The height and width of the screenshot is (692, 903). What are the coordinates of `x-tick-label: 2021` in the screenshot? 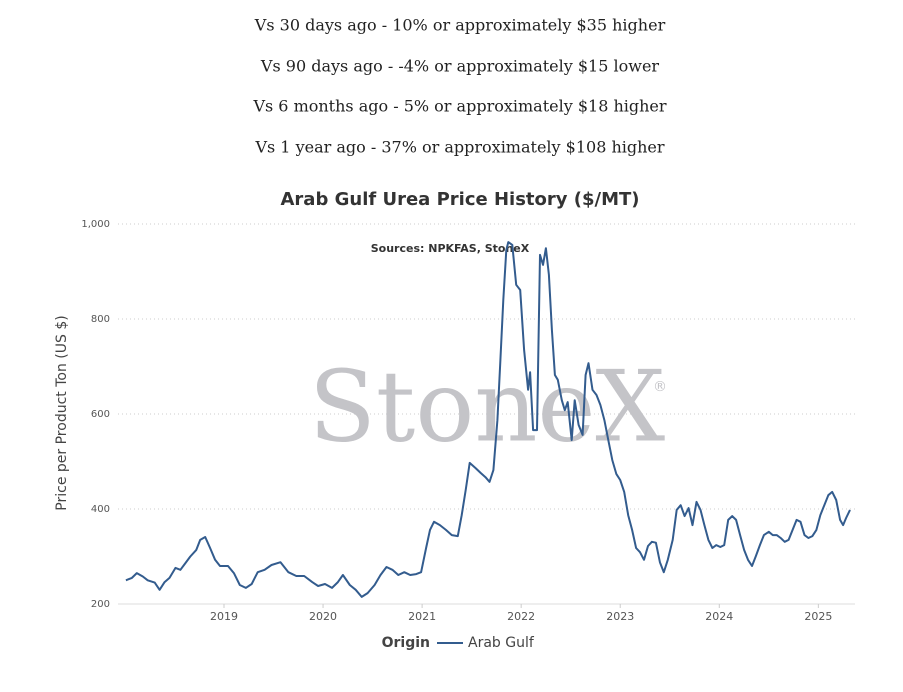 It's located at (422, 616).